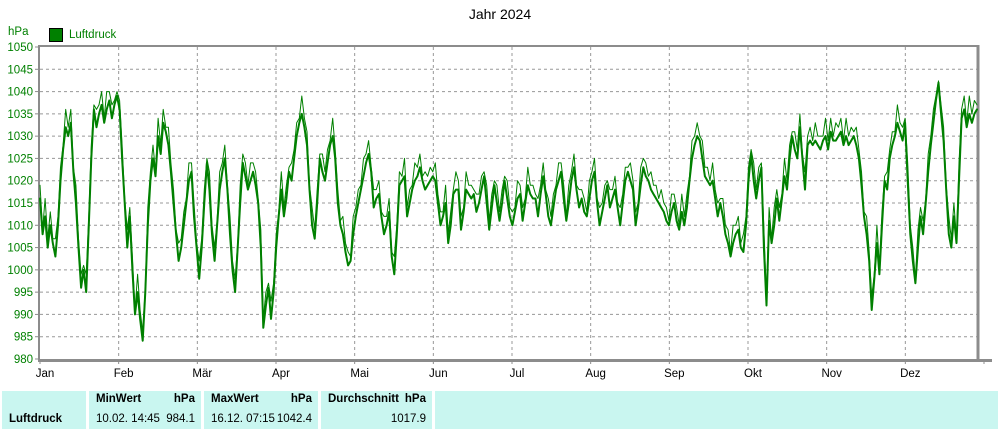 The width and height of the screenshot is (1000, 429). What do you see at coordinates (235, 399) in the screenshot?
I see `max-header: MaxWert` at bounding box center [235, 399].